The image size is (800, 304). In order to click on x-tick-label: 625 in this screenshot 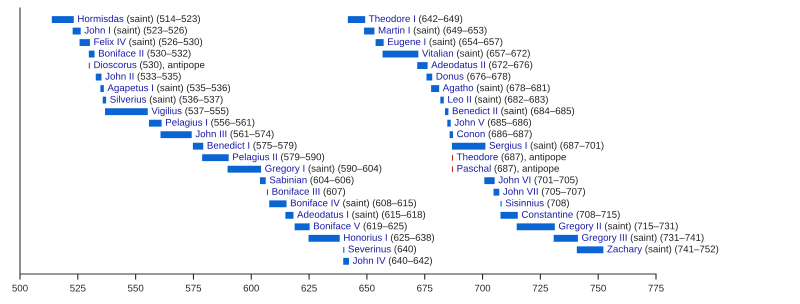, I will do `click(309, 288)`.